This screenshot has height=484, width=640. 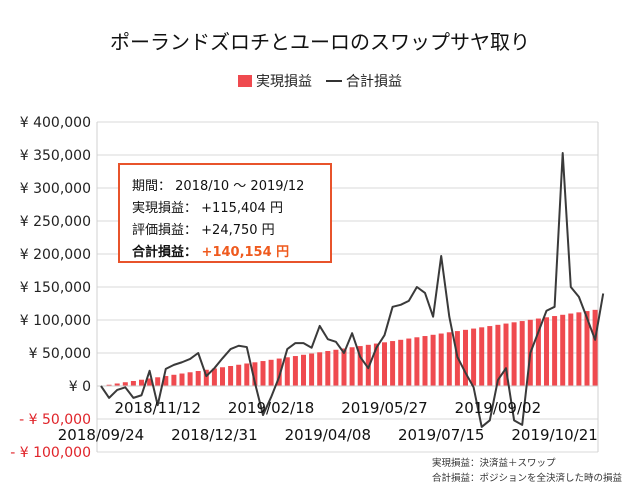 What do you see at coordinates (239, 186) in the screenshot?
I see `period-value: 2018/10 〜 2019/12` at bounding box center [239, 186].